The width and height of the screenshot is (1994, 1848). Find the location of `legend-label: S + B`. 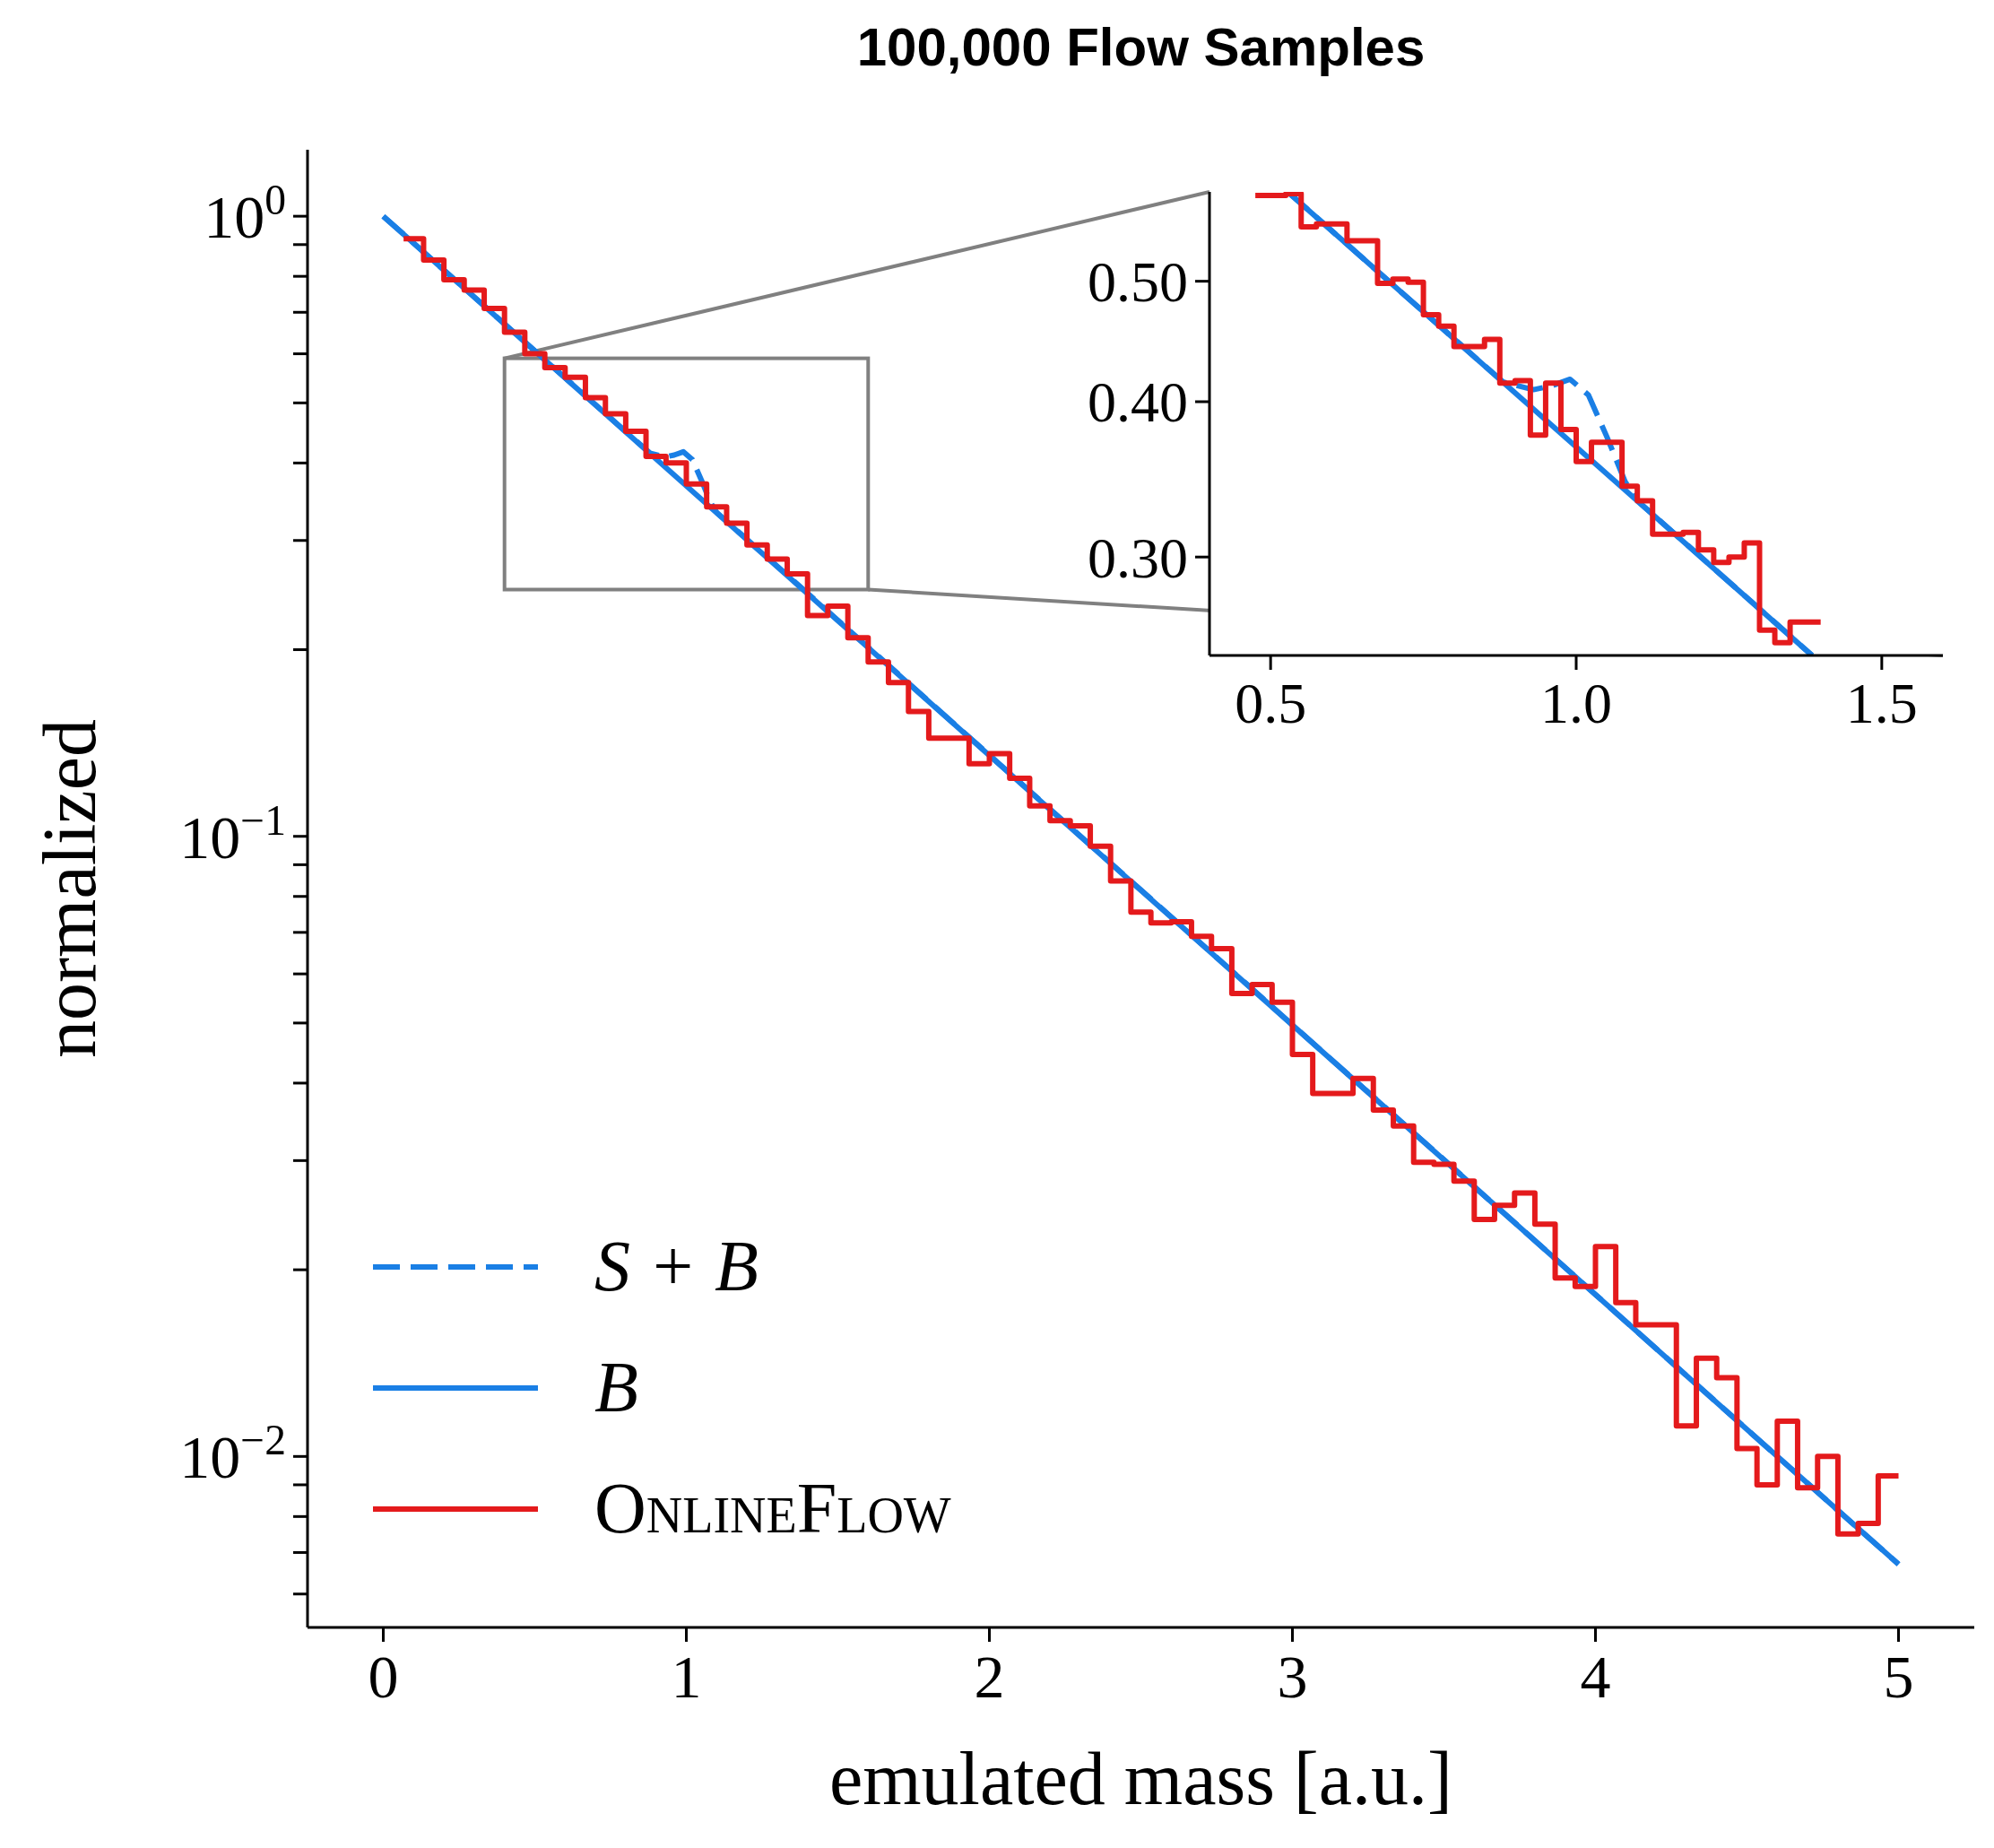

legend-label: S + B is located at coordinates (676, 1266).